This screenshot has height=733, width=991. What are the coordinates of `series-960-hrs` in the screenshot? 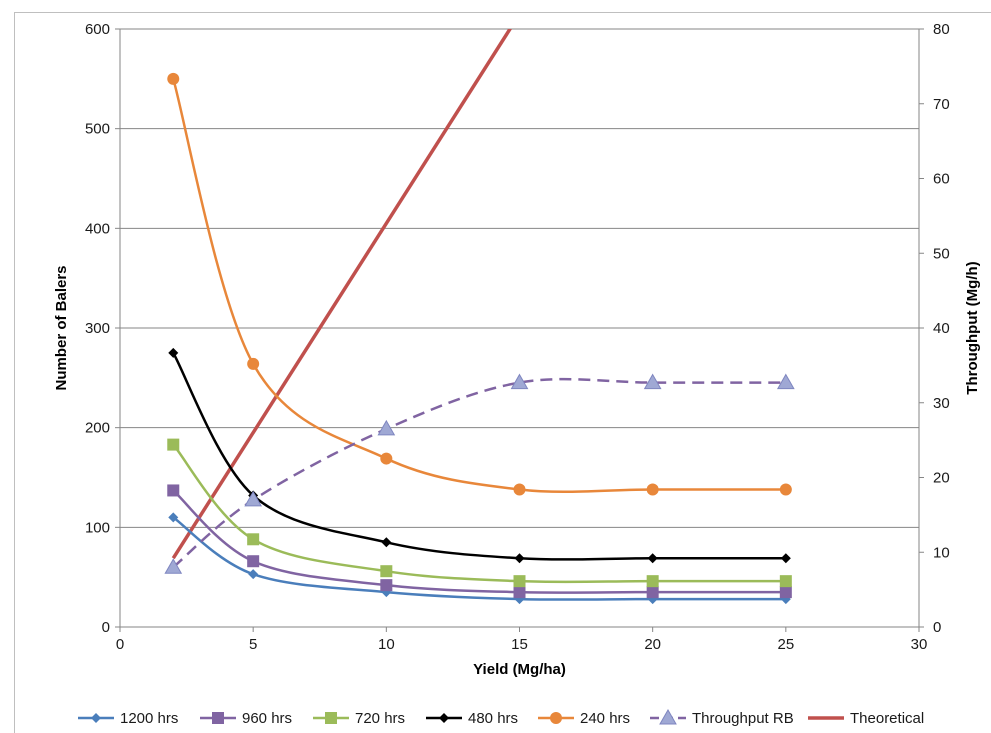 It's located at (479, 541).